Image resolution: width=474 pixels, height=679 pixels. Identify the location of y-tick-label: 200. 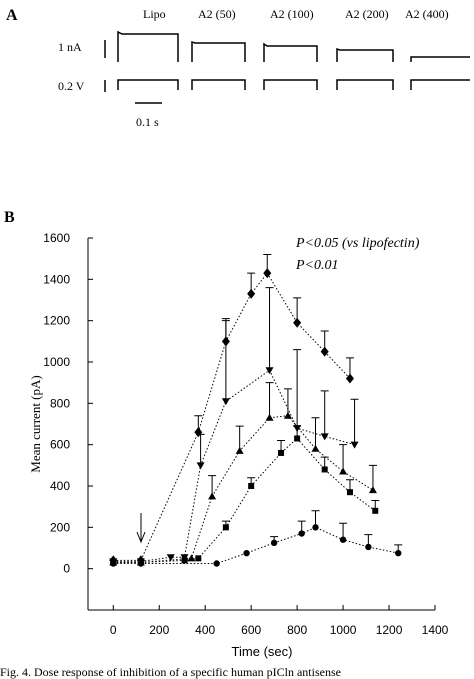
(60, 527).